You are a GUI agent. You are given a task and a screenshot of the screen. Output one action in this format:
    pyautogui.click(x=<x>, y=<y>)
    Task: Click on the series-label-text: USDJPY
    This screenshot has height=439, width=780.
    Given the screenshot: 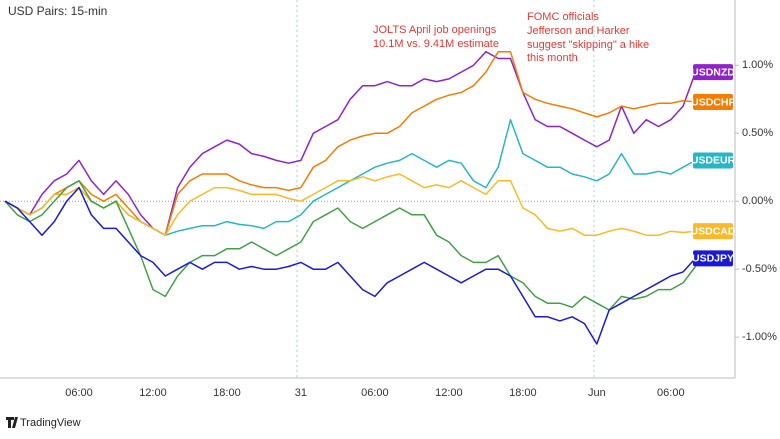 What is the action you would take?
    pyautogui.click(x=713, y=259)
    